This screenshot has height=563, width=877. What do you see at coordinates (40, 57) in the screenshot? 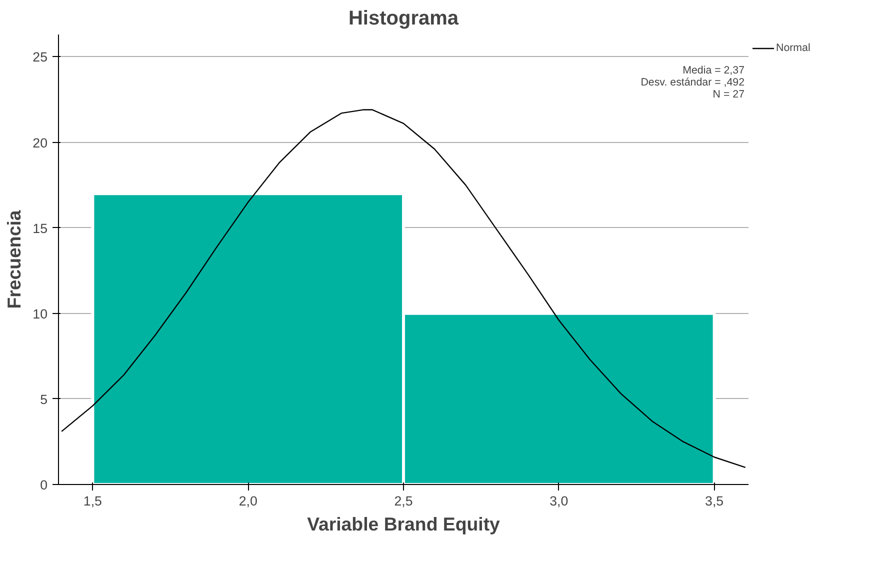
I see `y-tick-label: 25` at bounding box center [40, 57].